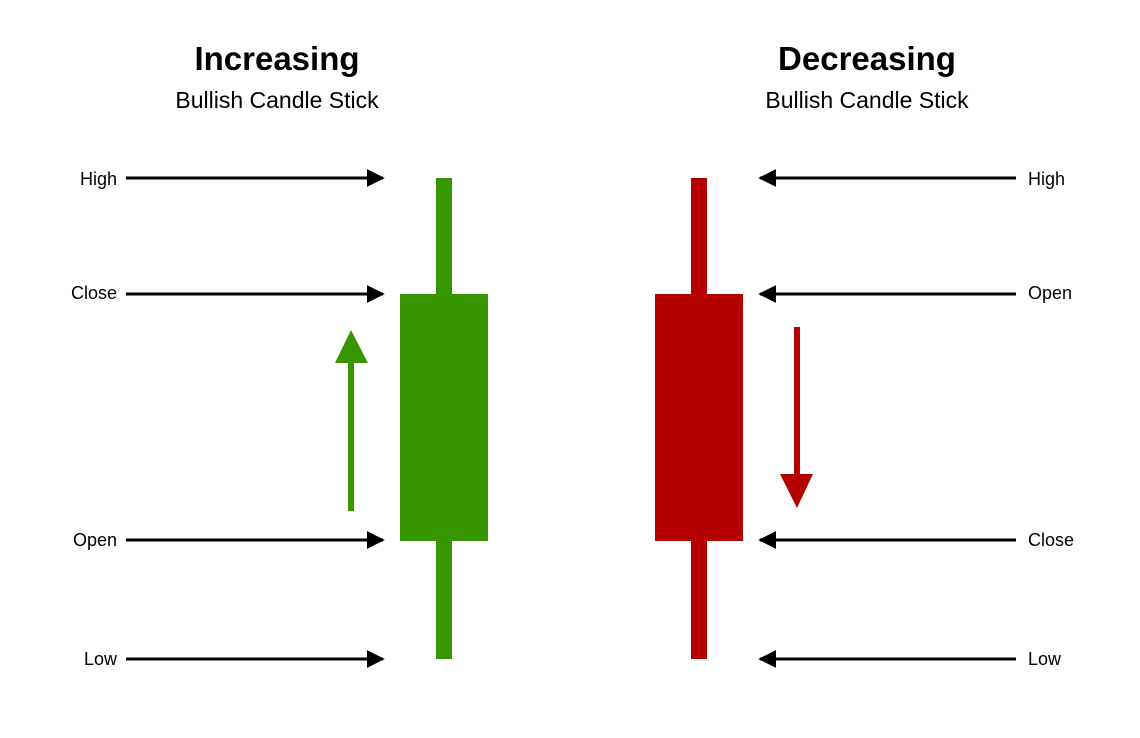  Describe the element at coordinates (1045, 659) in the screenshot. I see `decreasing-low-label: Low` at that location.